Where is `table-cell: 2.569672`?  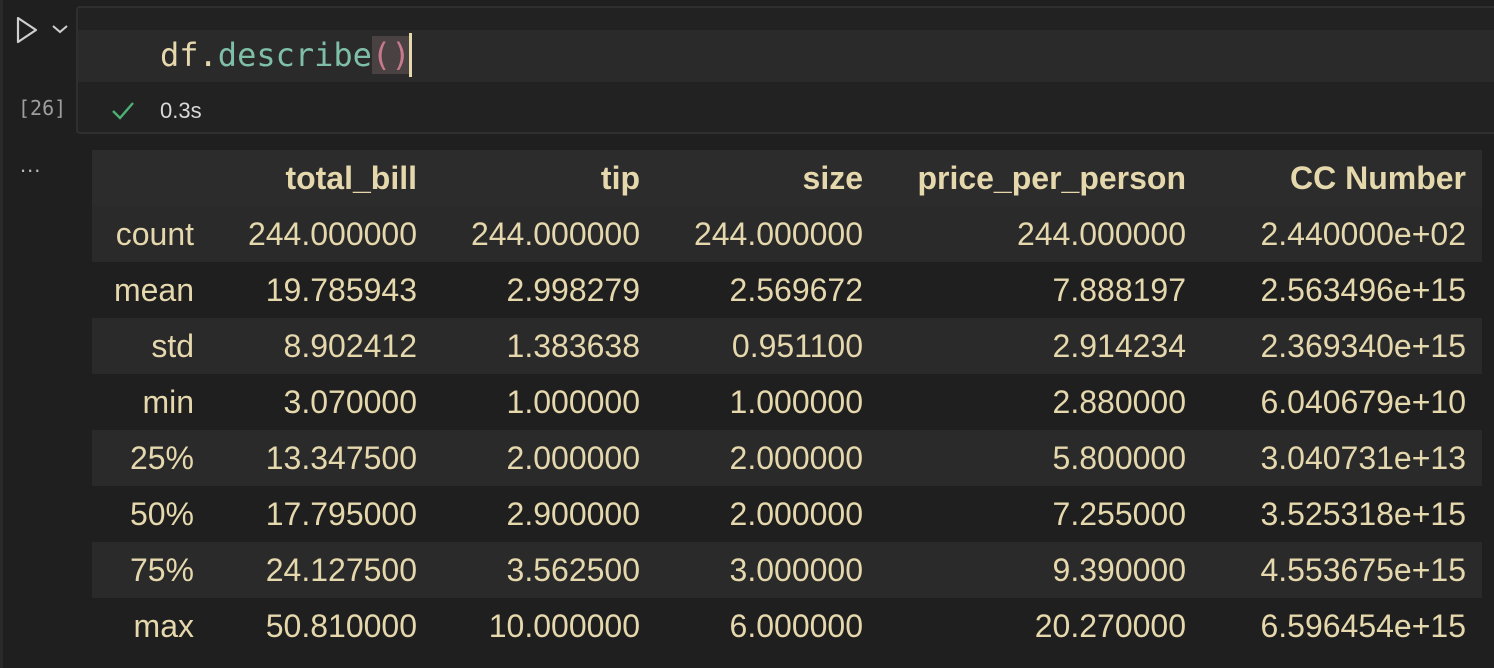 table-cell: 2.569672 is located at coordinates (796, 289).